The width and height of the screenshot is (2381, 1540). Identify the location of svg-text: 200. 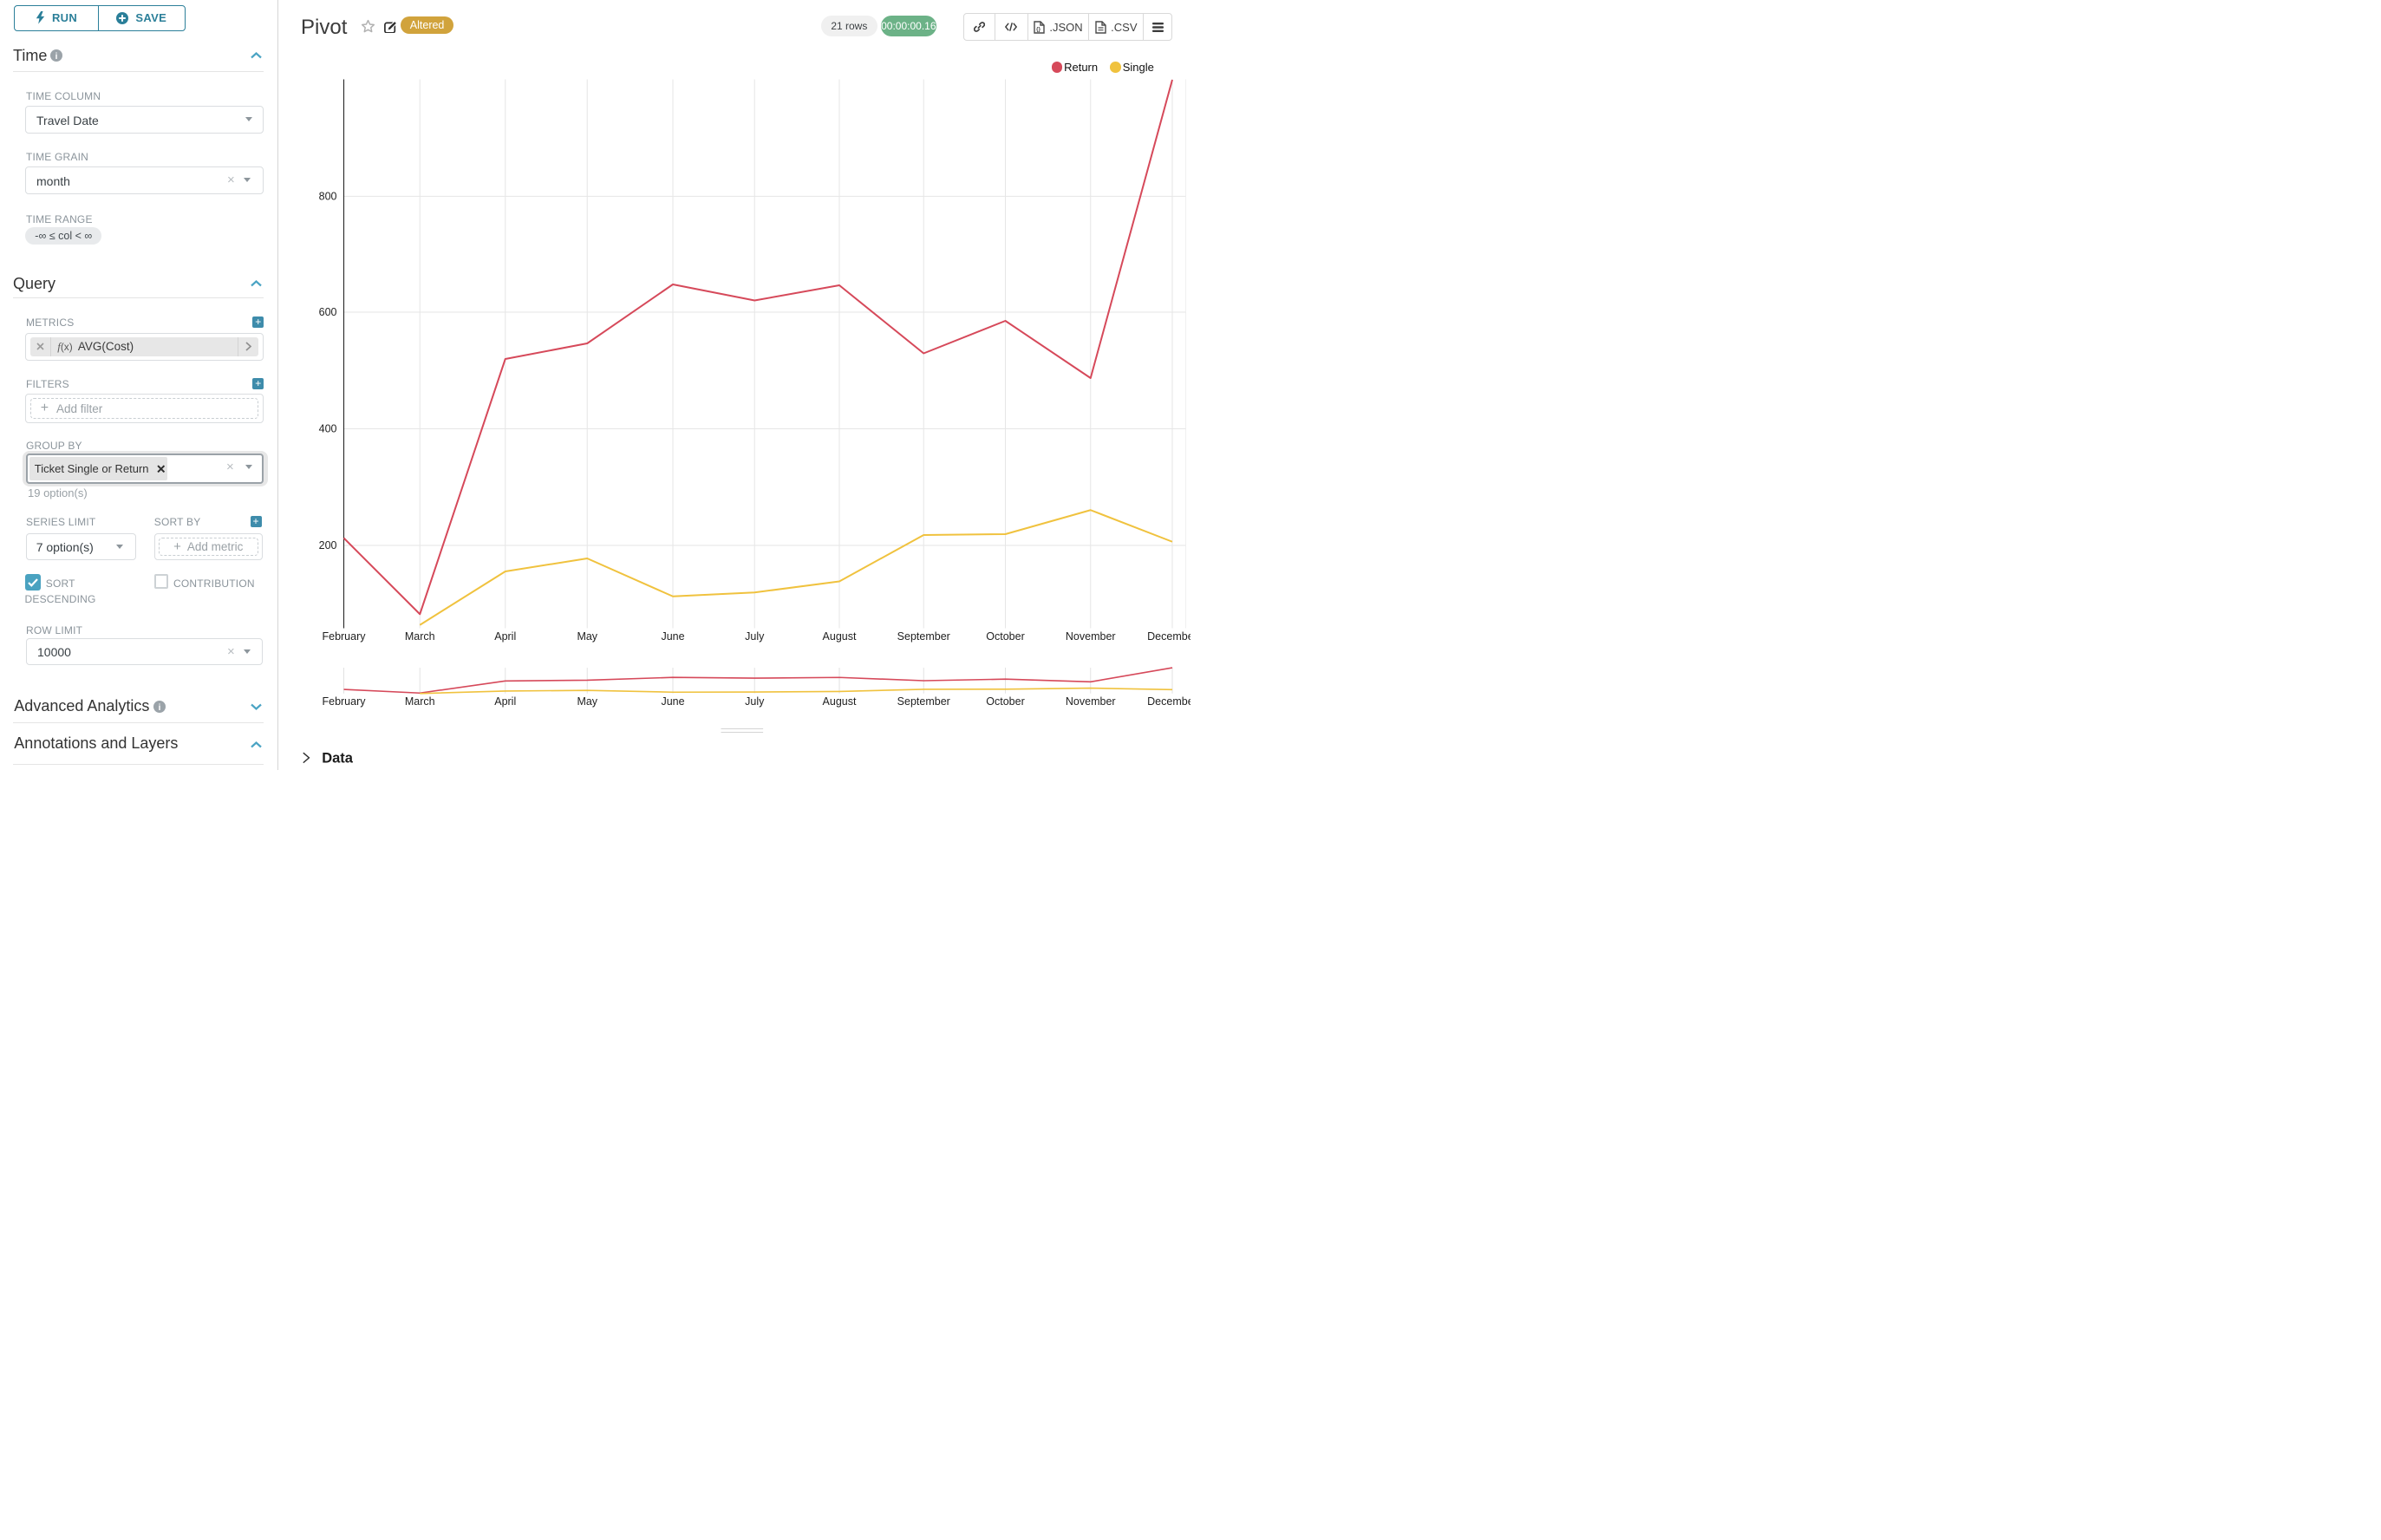
(327, 545).